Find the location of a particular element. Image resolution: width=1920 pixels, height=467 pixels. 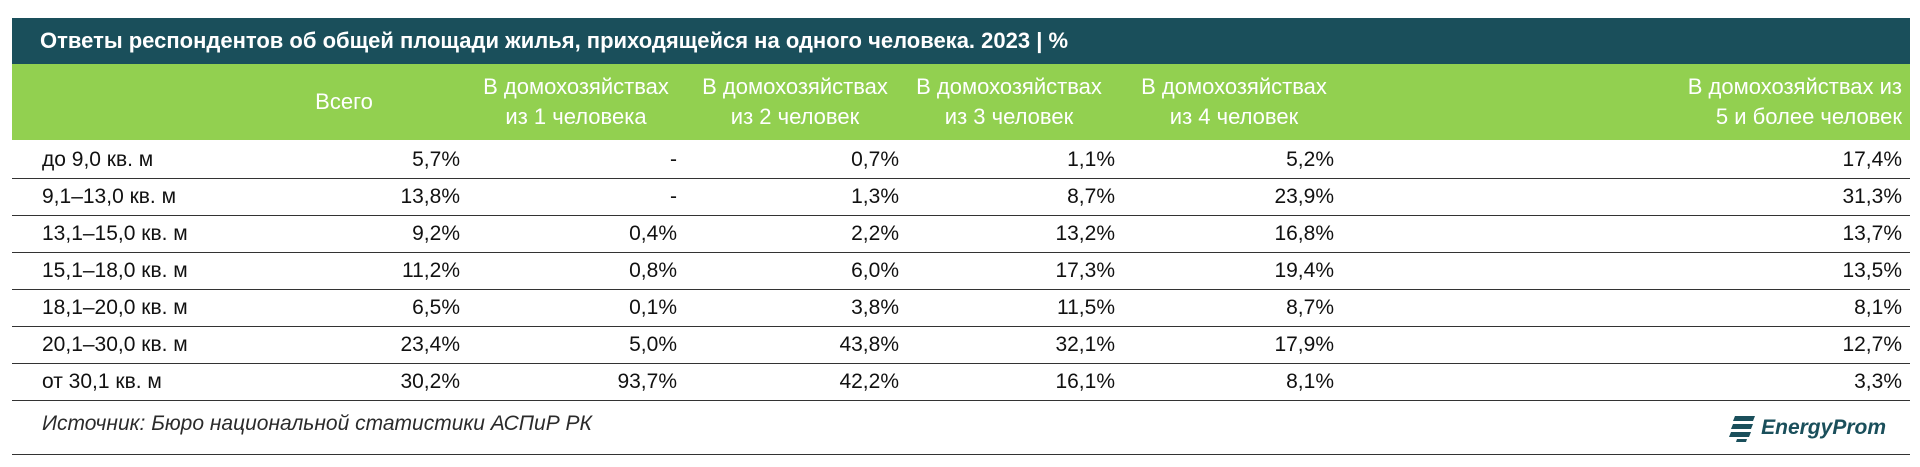

data-cell: 9,2% is located at coordinates (436, 233).